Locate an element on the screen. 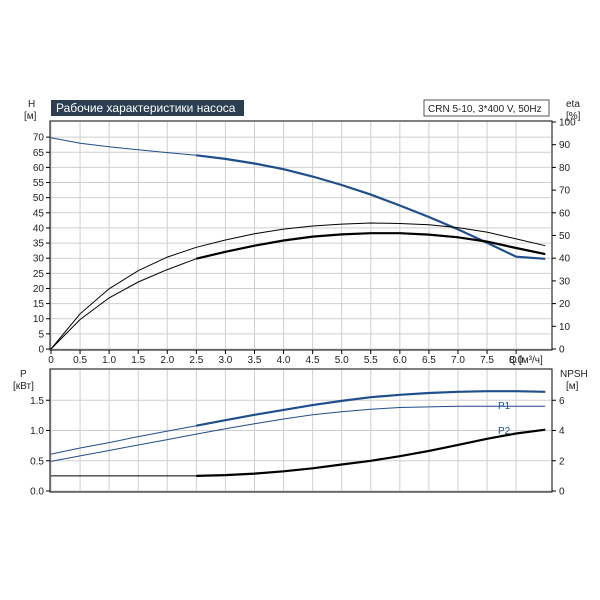  y-right-tick-label: 40 is located at coordinates (565, 259).